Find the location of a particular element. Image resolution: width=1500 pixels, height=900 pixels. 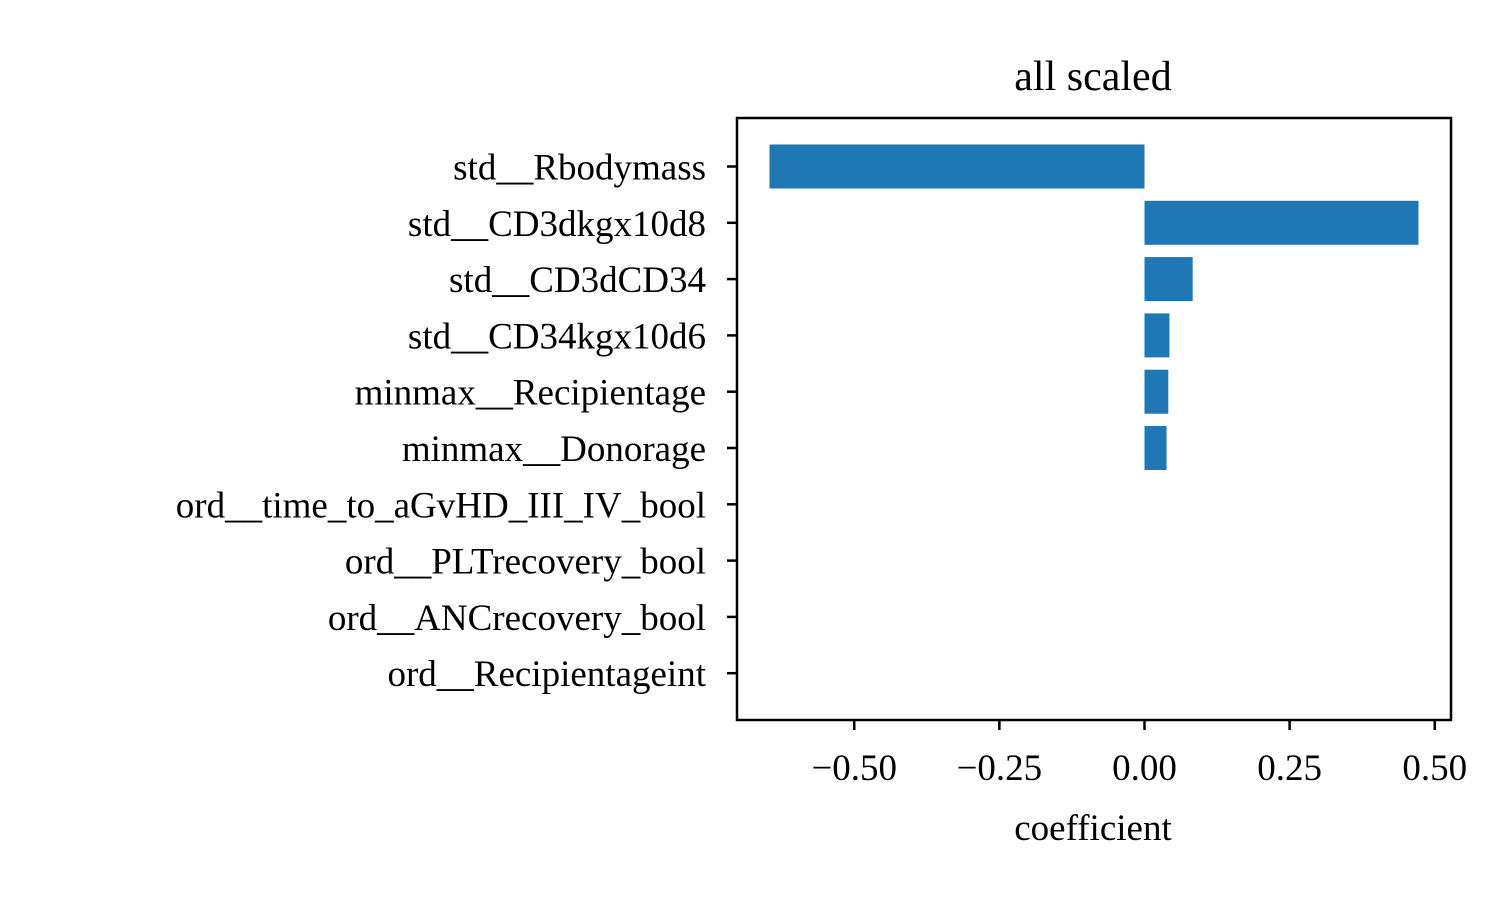

y-tick-label: std__CD3dkgx10d8 is located at coordinates (557, 224).